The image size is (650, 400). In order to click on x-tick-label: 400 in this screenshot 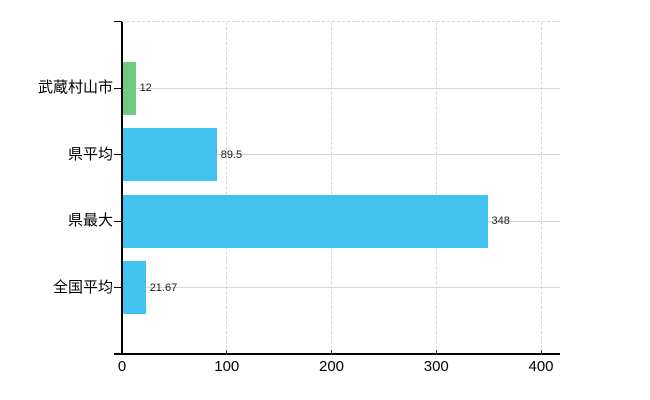, I will do `click(541, 366)`.